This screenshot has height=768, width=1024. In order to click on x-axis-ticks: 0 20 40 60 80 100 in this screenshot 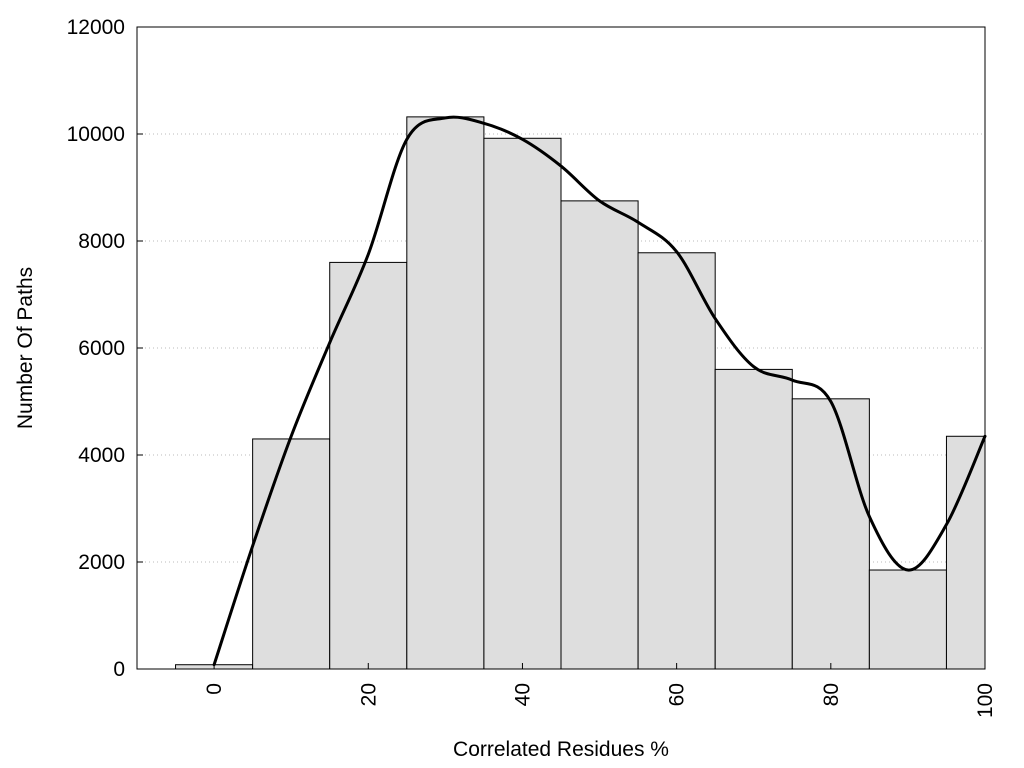, I will do `click(600, 690)`.